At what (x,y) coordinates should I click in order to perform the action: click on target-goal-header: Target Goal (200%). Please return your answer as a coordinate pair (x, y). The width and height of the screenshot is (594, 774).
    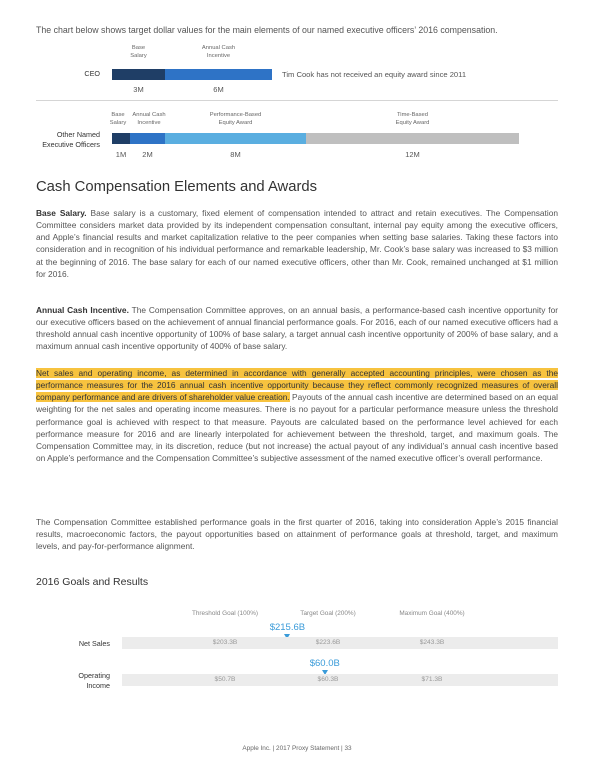
    Looking at the image, I should click on (328, 613).